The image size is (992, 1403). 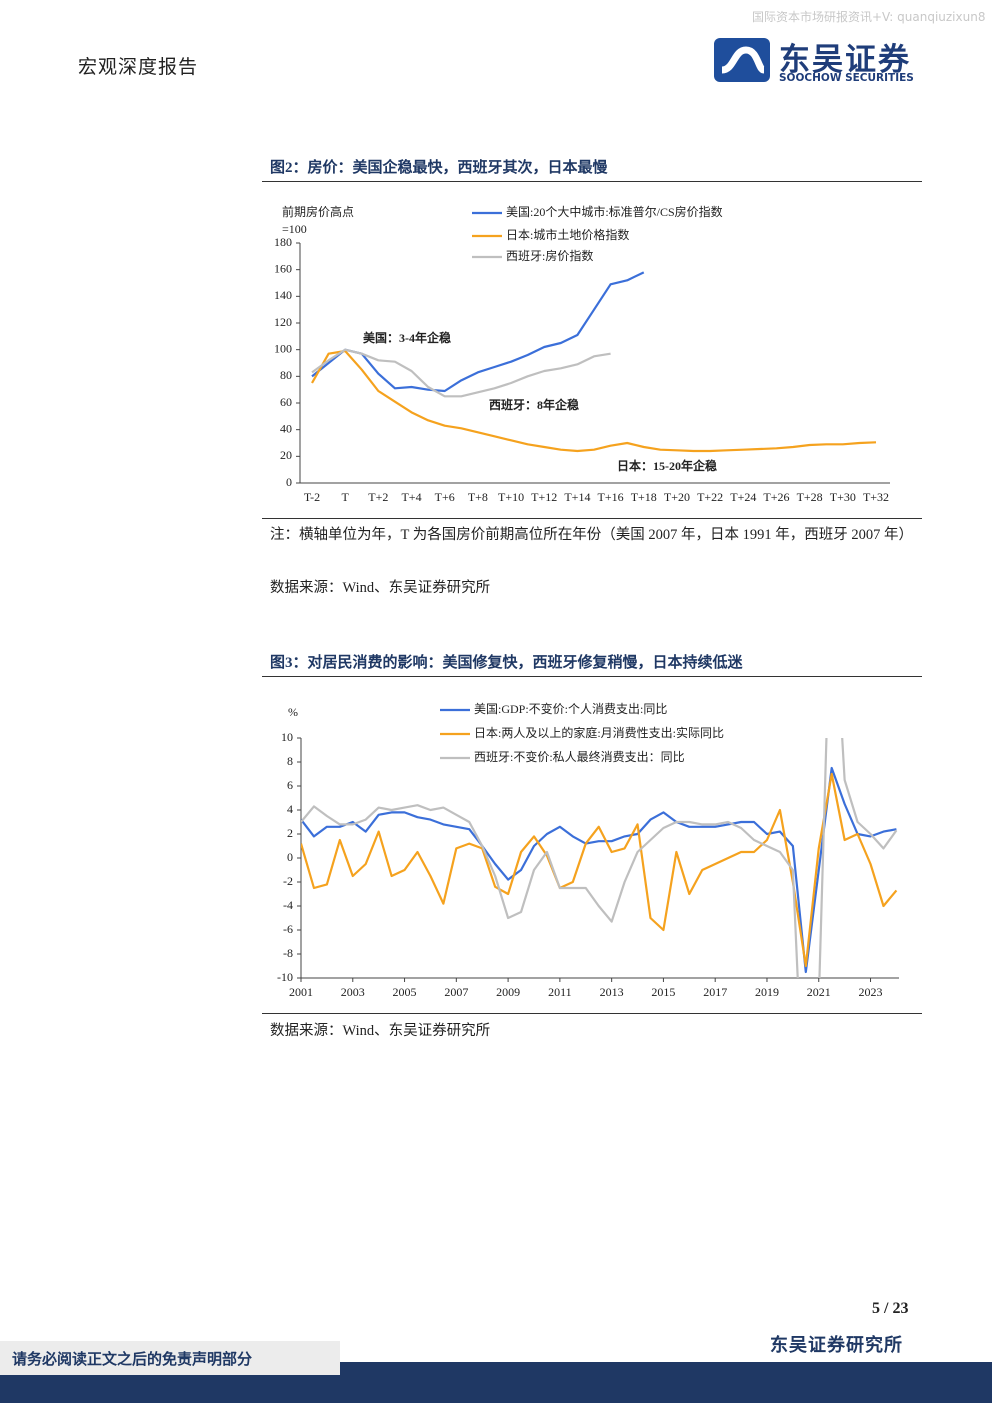 What do you see at coordinates (478, 497) in the screenshot?
I see `x-tick-label: T+8` at bounding box center [478, 497].